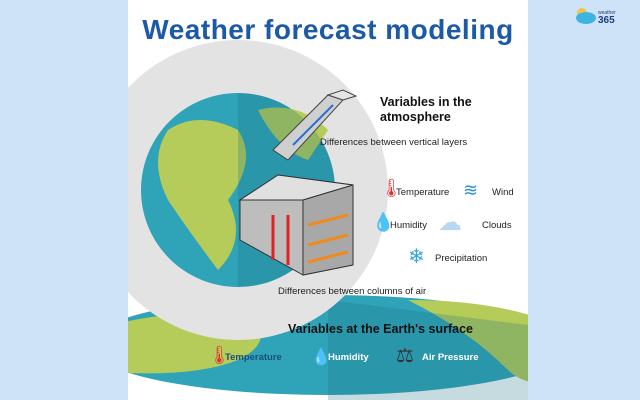 This screenshot has width=640, height=400. Describe the element at coordinates (416, 257) in the screenshot. I see `snowflake-icon: ❄` at that location.